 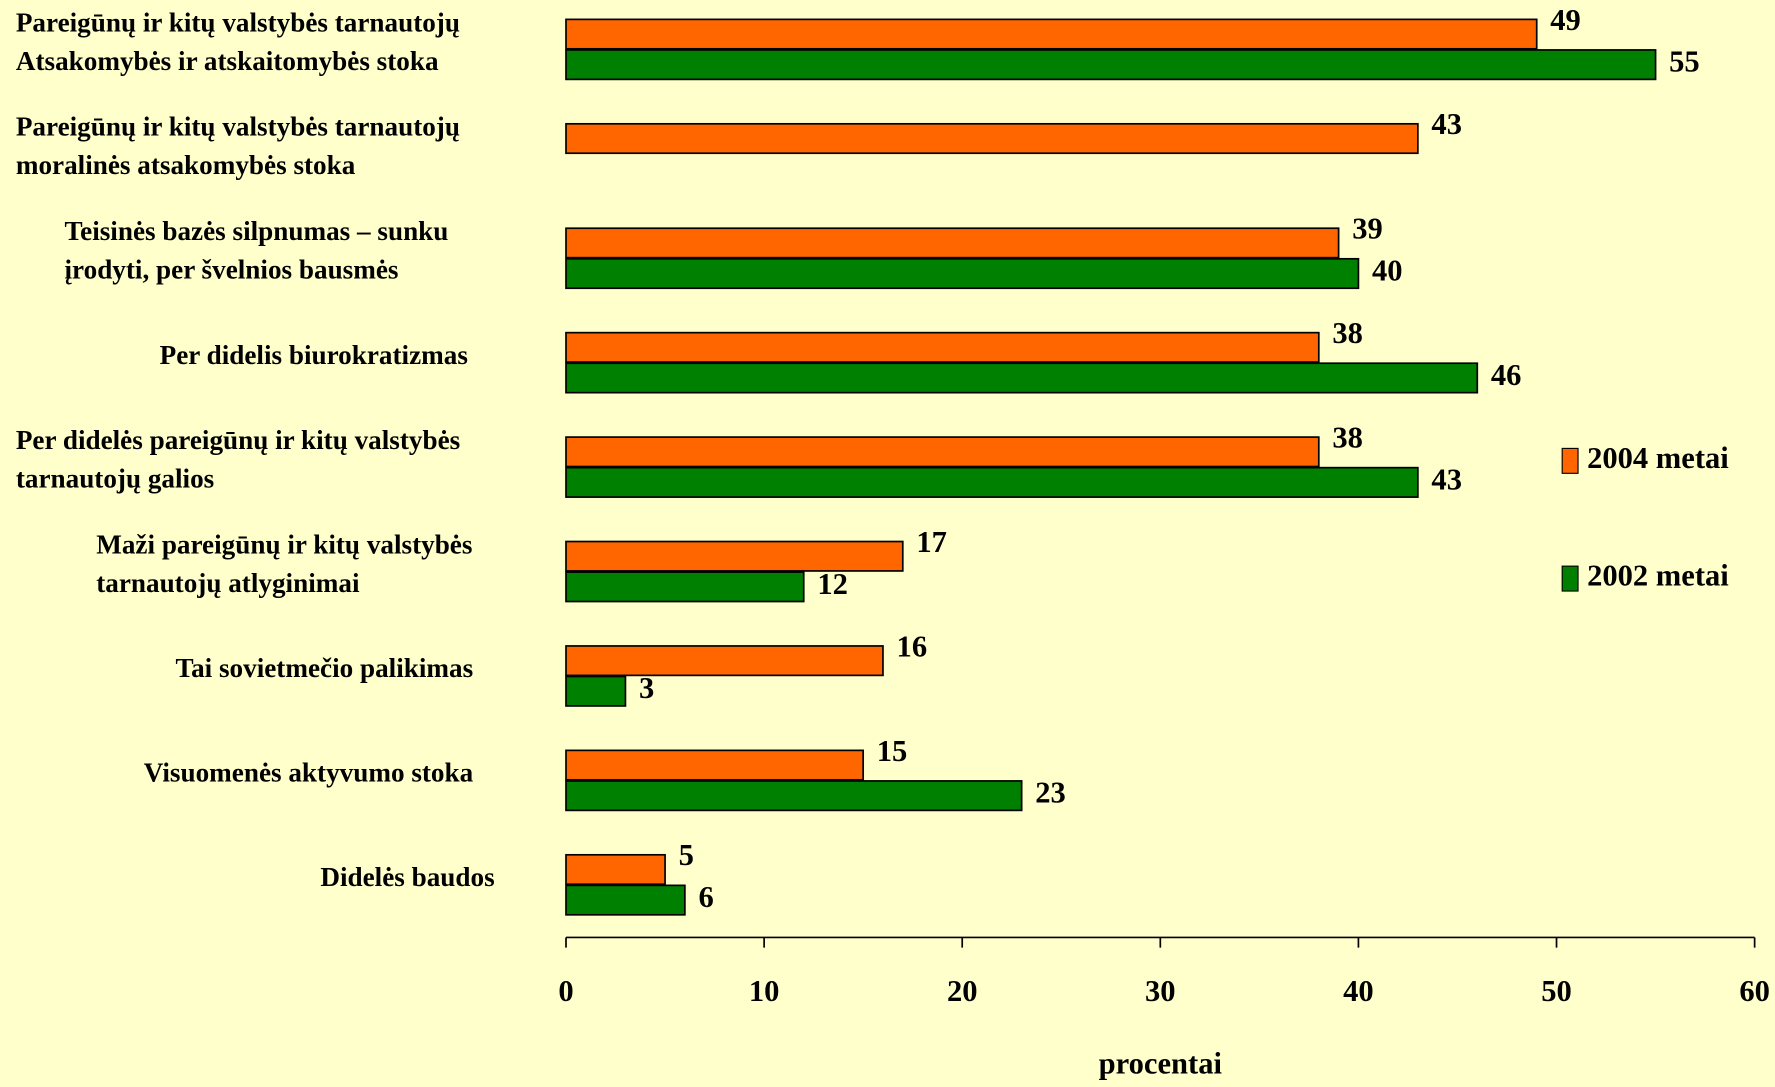 I want to click on value-label: 15, so click(x=892, y=751).